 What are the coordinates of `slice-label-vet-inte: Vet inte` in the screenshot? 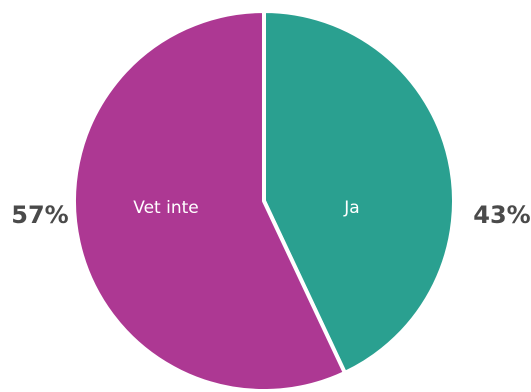 It's located at (165, 208).